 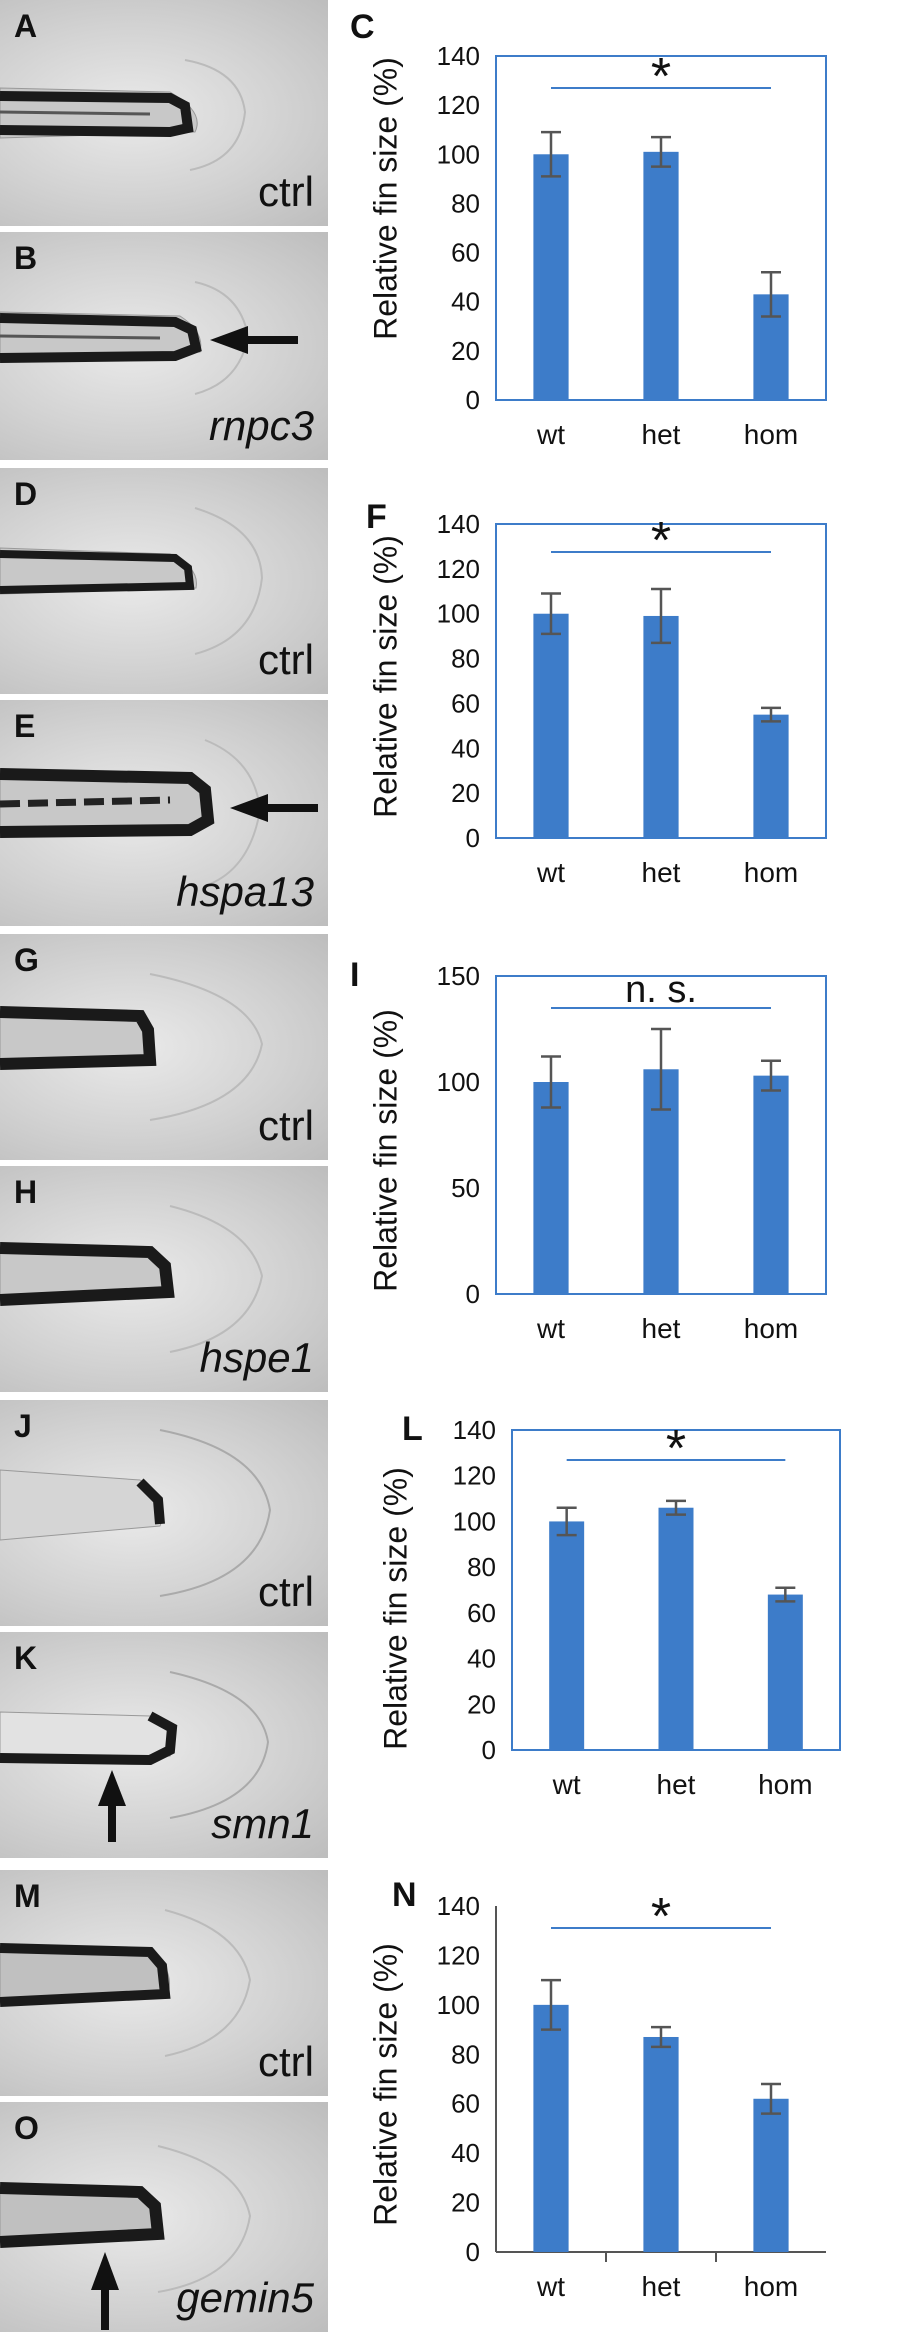 I want to click on panel-label: B, so click(x=26, y=258).